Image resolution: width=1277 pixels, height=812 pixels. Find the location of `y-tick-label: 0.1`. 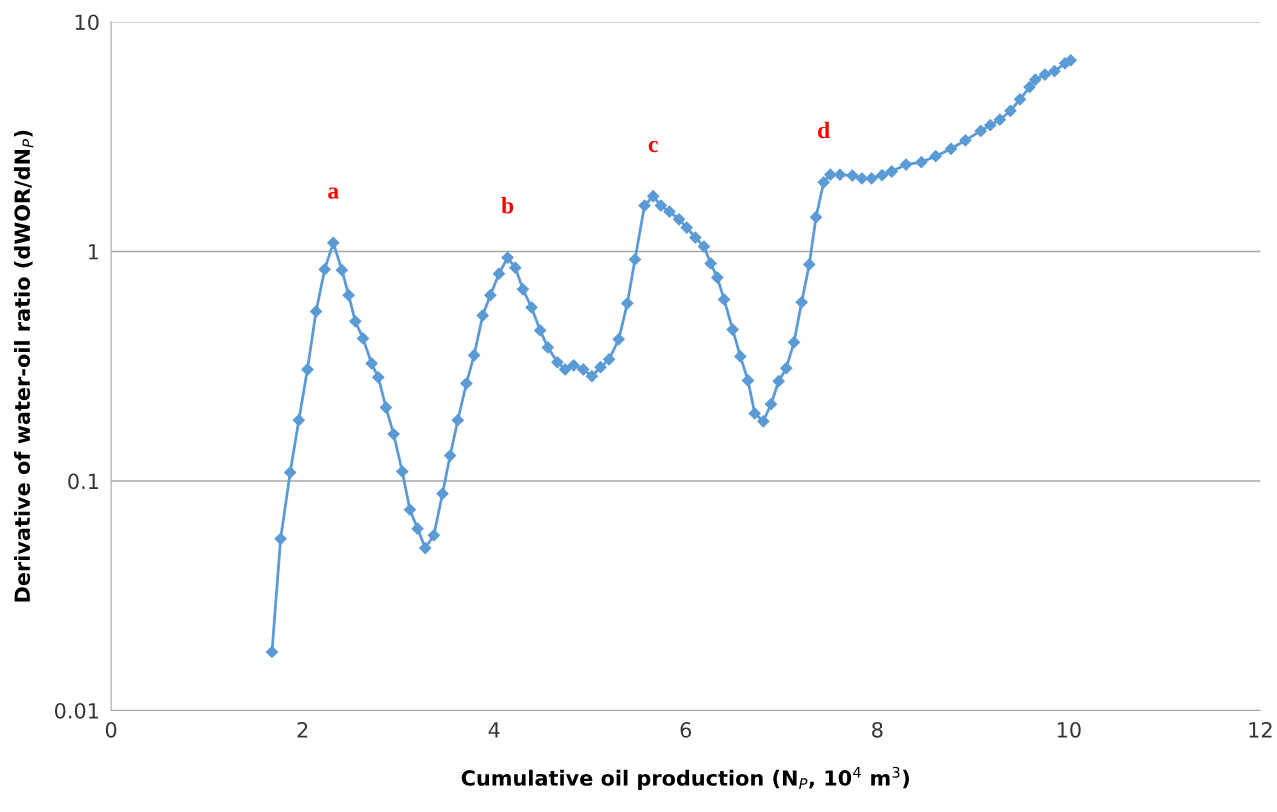

y-tick-label: 0.1 is located at coordinates (83, 481).